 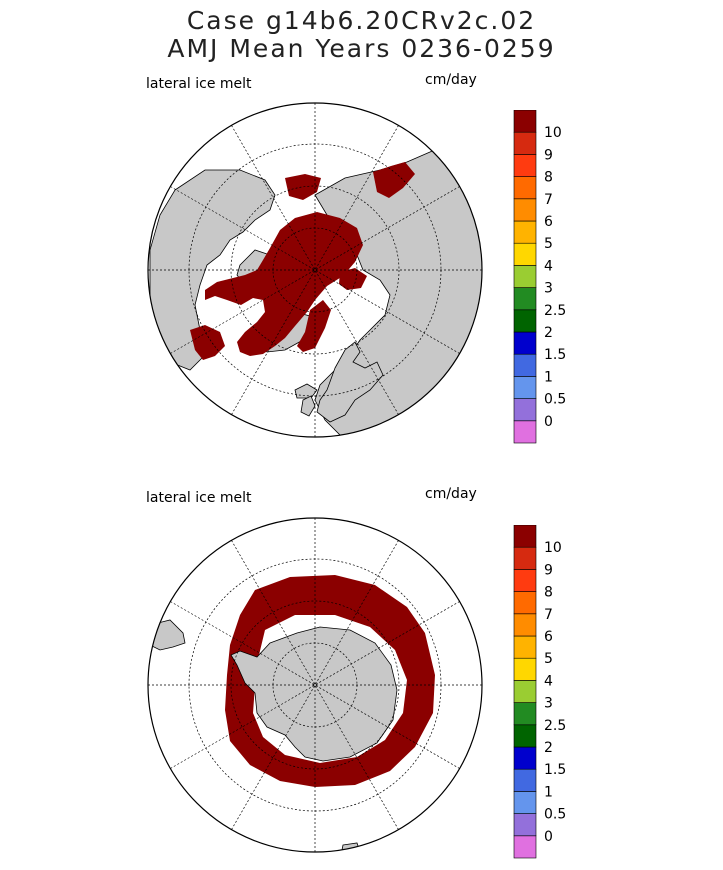 What do you see at coordinates (548, 704) in the screenshot?
I see `south-colorbar-tick-label: 3` at bounding box center [548, 704].